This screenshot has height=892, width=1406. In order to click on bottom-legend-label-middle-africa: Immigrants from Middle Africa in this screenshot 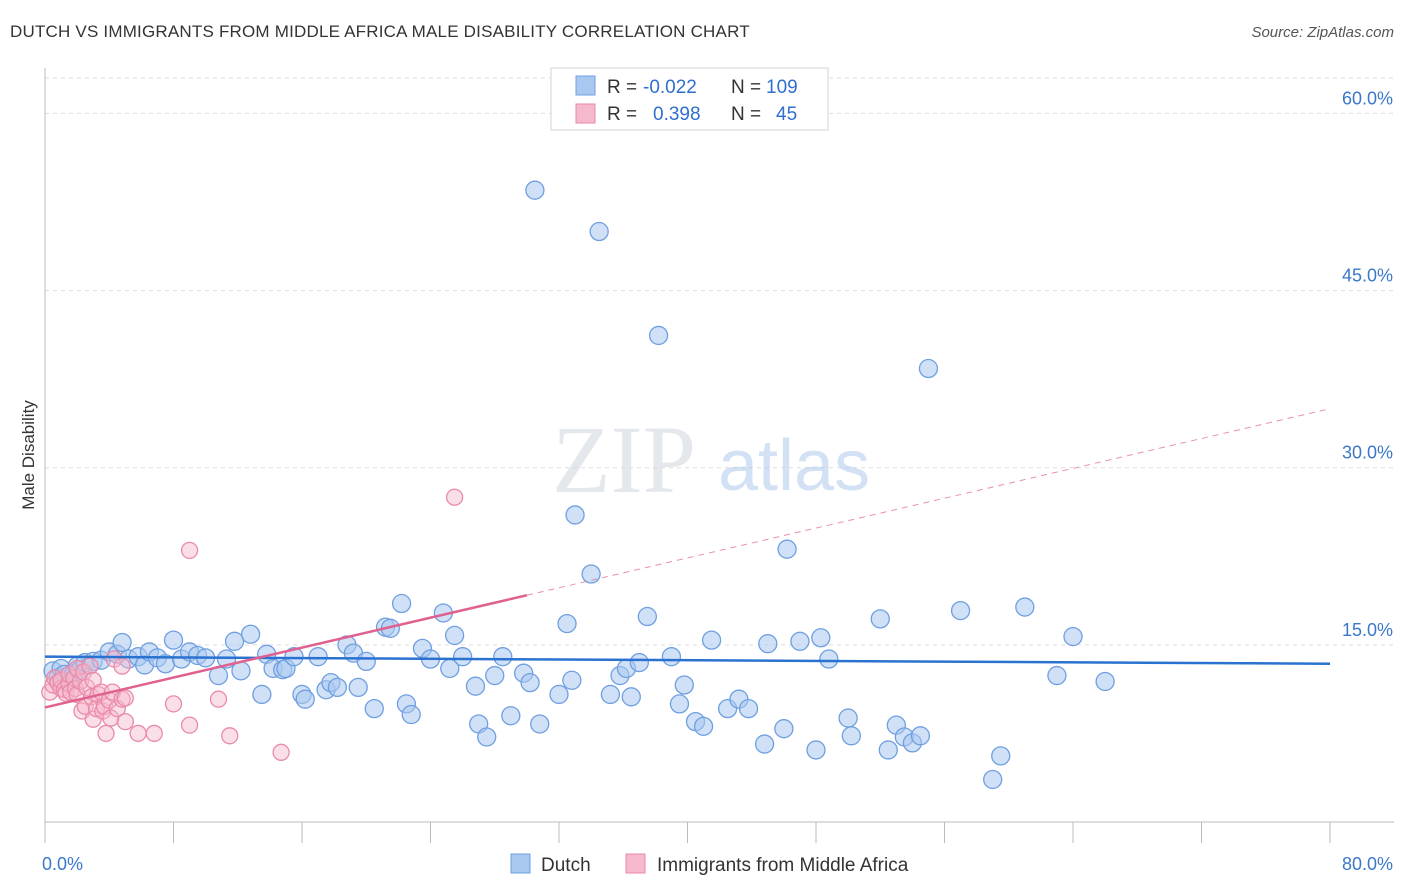, I will do `click(783, 865)`.